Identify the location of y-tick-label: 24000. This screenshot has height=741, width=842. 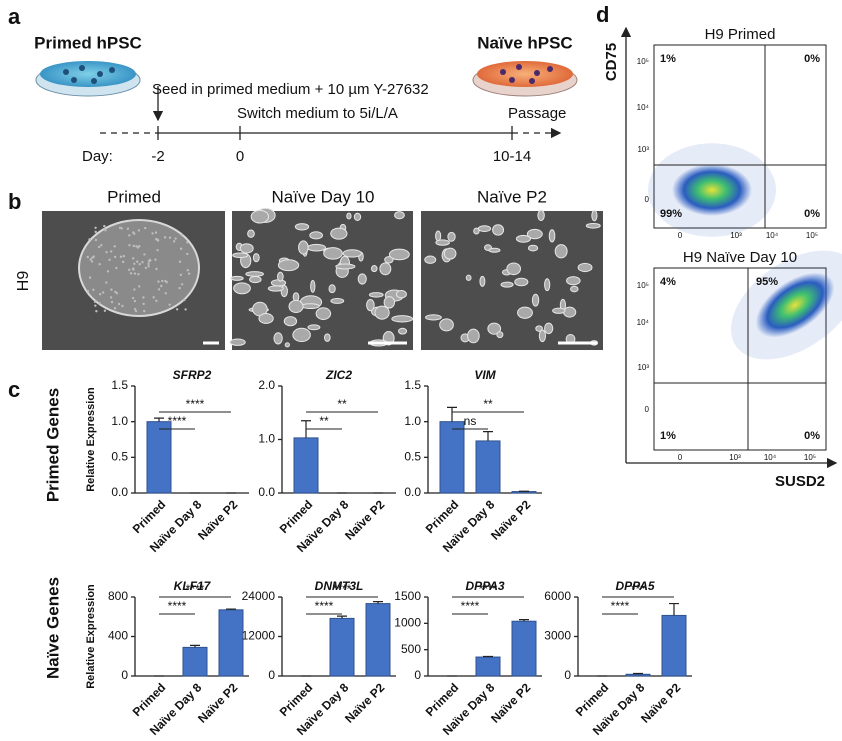
(259, 596).